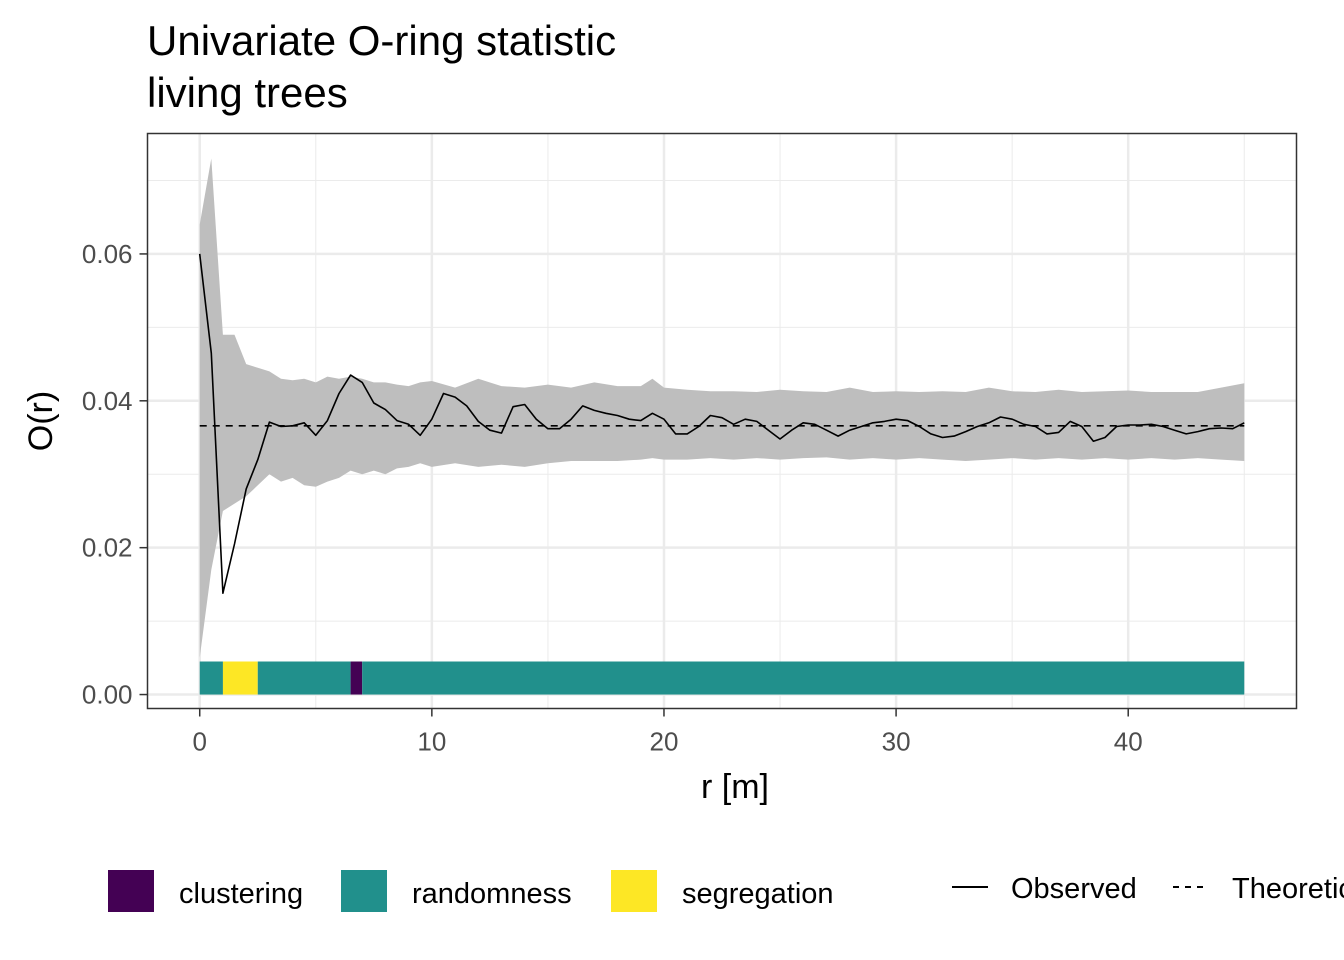 This screenshot has height=960, width=1344. What do you see at coordinates (241, 894) in the screenshot?
I see `legend-label-clustering: clustering` at bounding box center [241, 894].